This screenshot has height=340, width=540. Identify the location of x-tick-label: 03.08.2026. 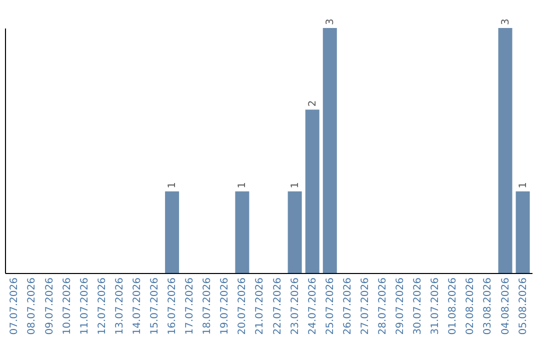
(488, 306).